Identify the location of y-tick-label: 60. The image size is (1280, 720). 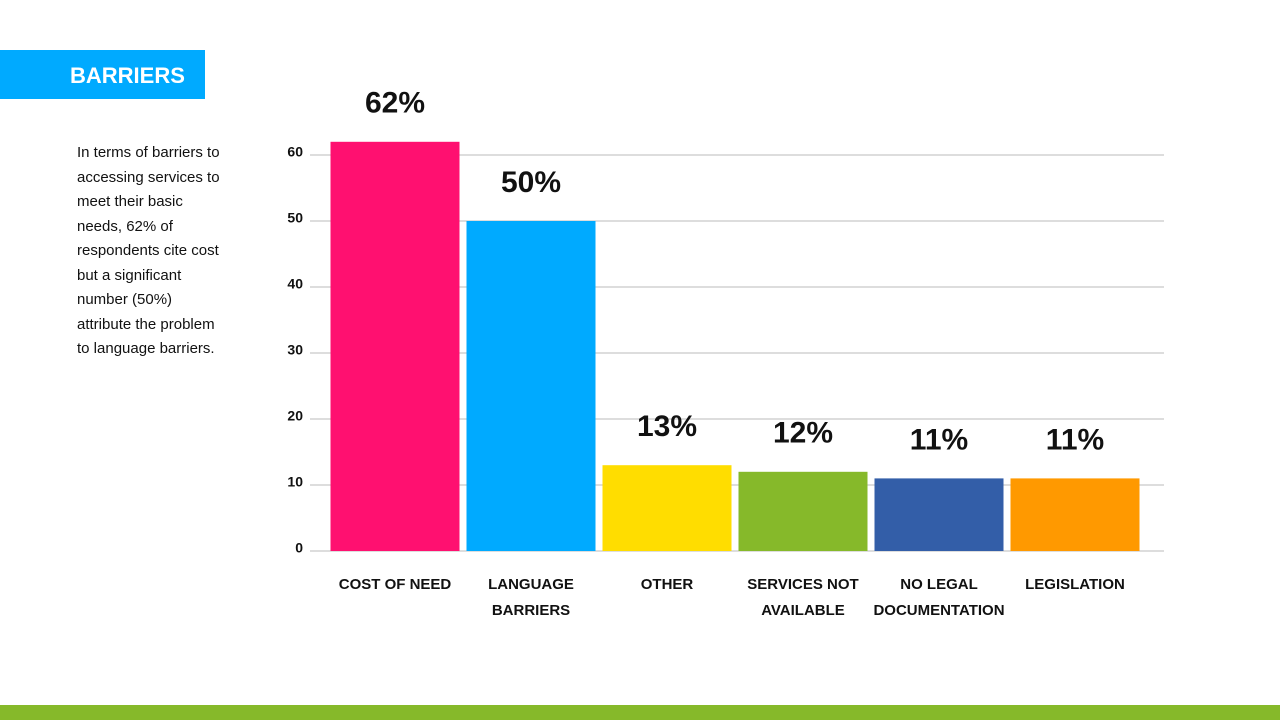
(295, 152).